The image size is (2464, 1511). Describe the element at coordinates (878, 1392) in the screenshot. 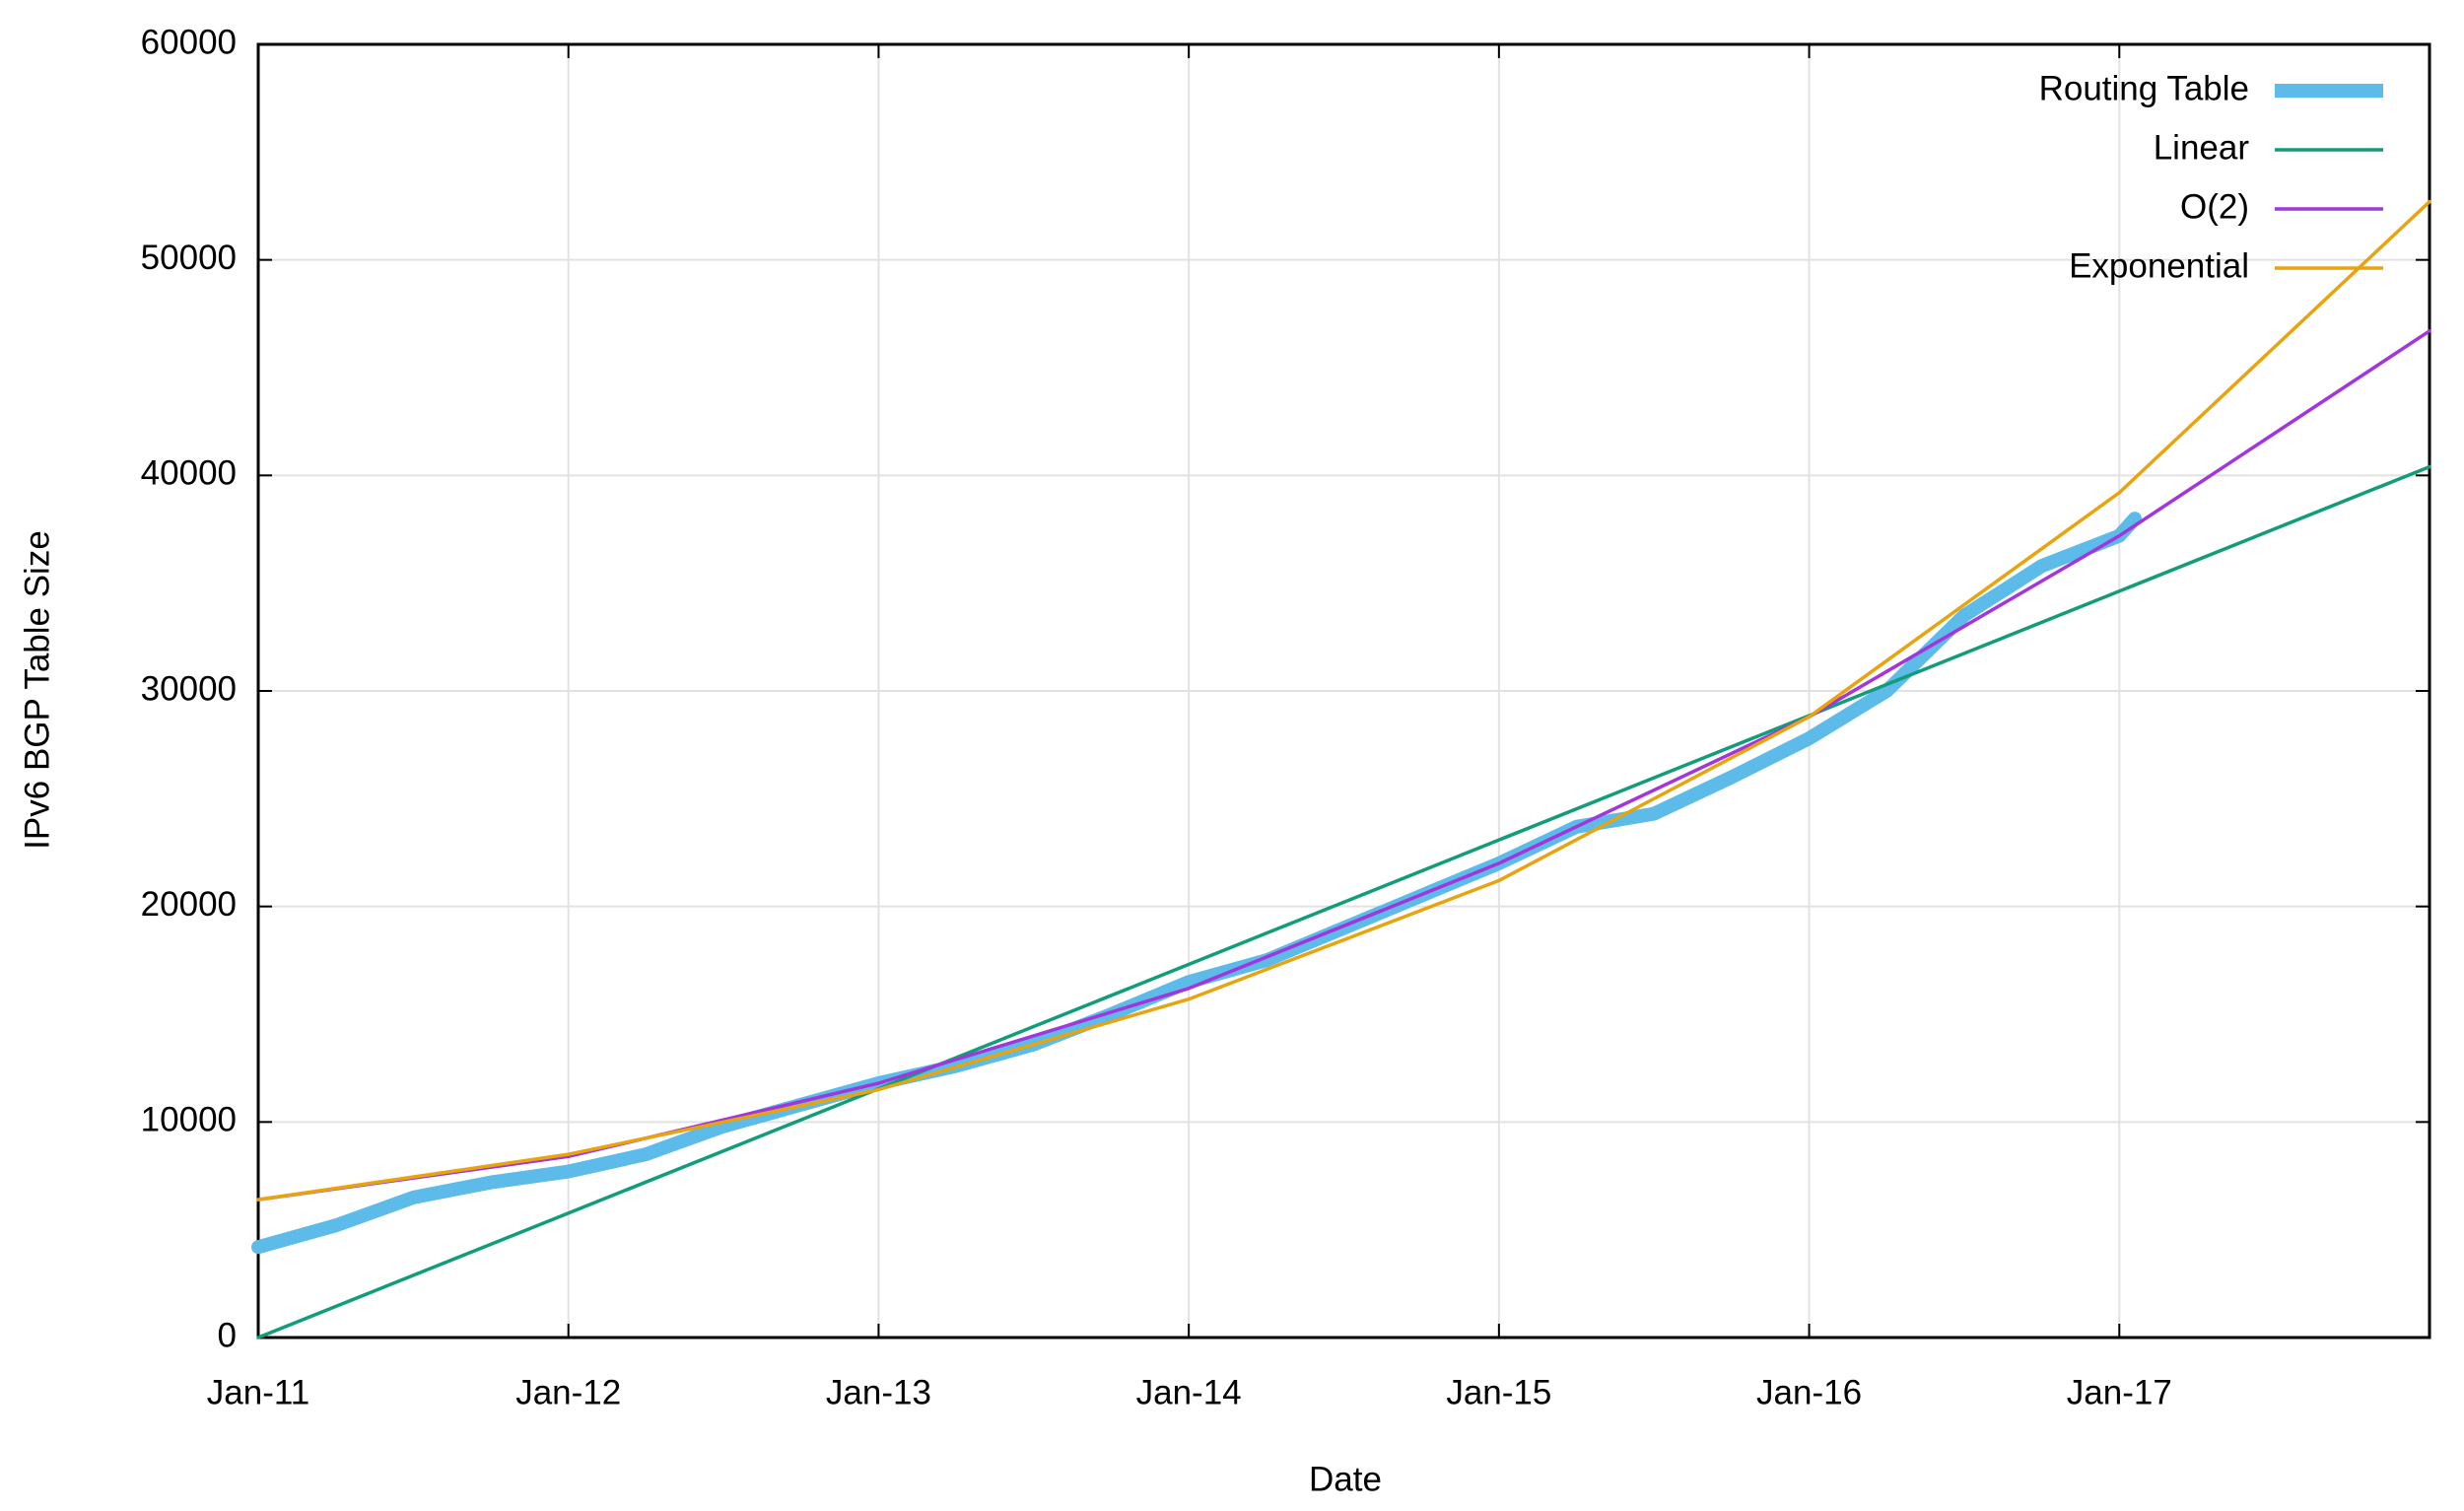

I see `x-tick-label: Jan-13` at that location.